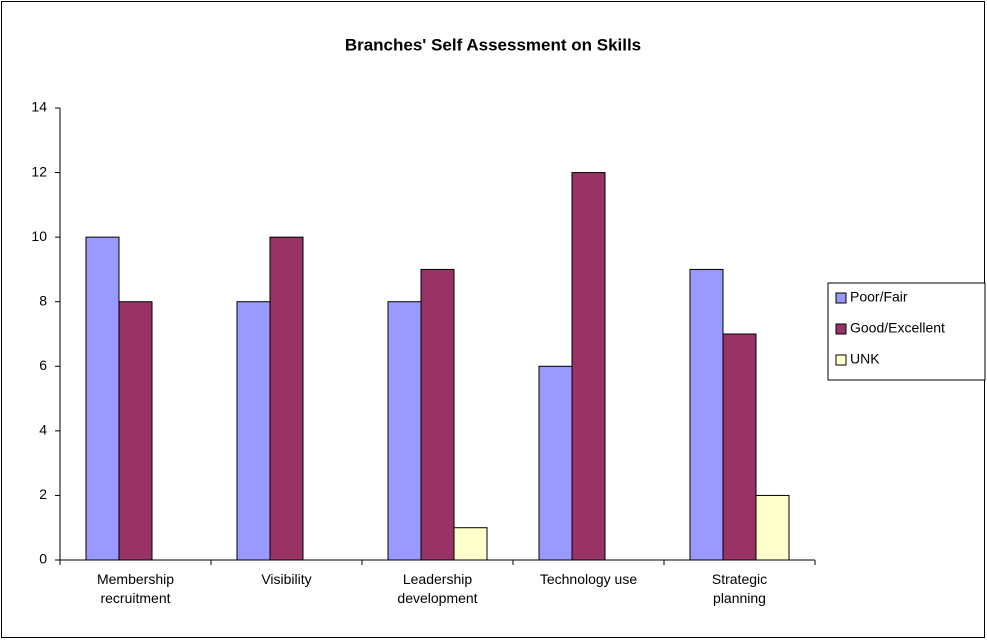  What do you see at coordinates (39, 107) in the screenshot?
I see `y-tick-label: 14` at bounding box center [39, 107].